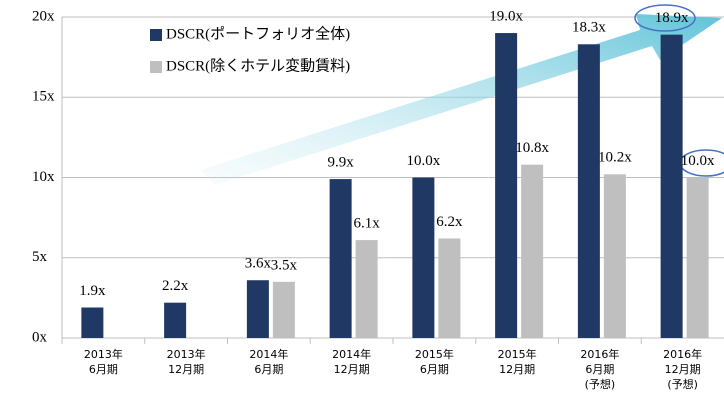 The height and width of the screenshot is (400, 724). What do you see at coordinates (449, 222) in the screenshot?
I see `value-label: 6.2x` at bounding box center [449, 222].